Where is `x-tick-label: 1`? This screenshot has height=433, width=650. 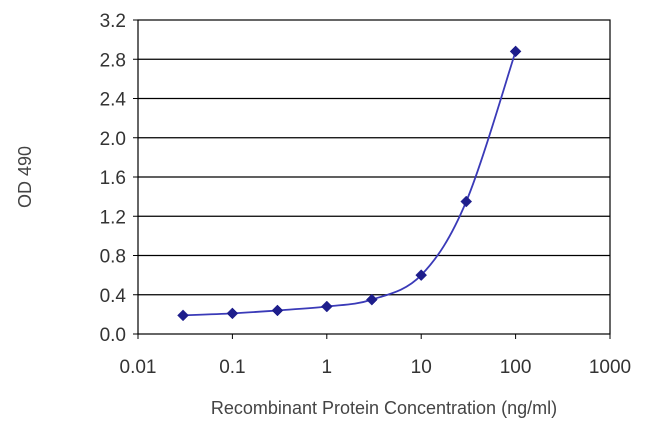
x-tick-label: 1 is located at coordinates (327, 367).